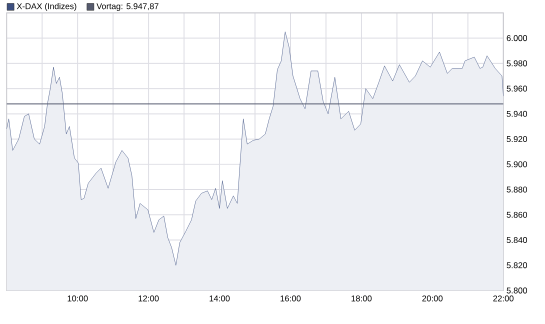 This screenshot has width=545, height=324. Describe the element at coordinates (517, 139) in the screenshot. I see `y-tick-label: 5.920` at that location.